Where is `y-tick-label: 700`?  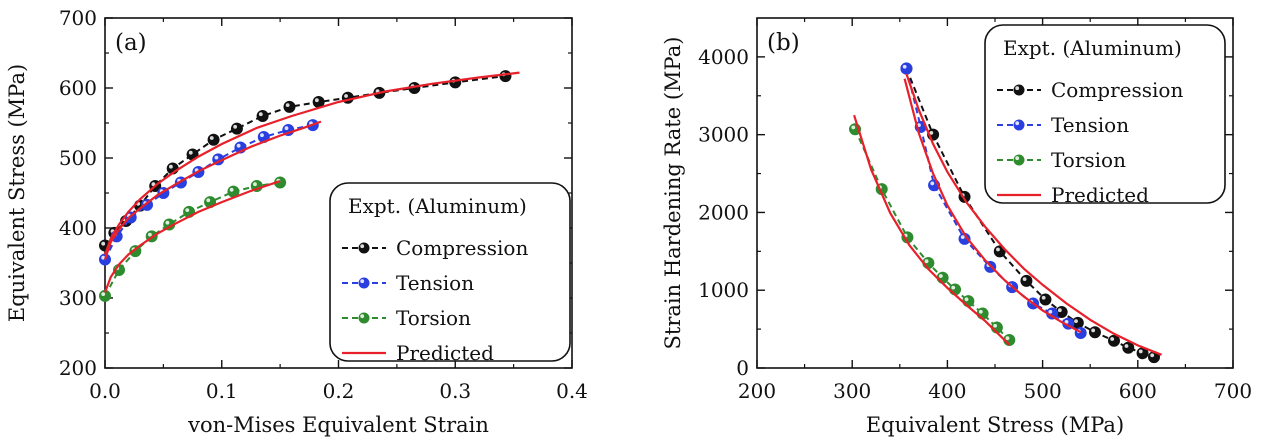
y-tick-label: 700 is located at coordinates (78, 18).